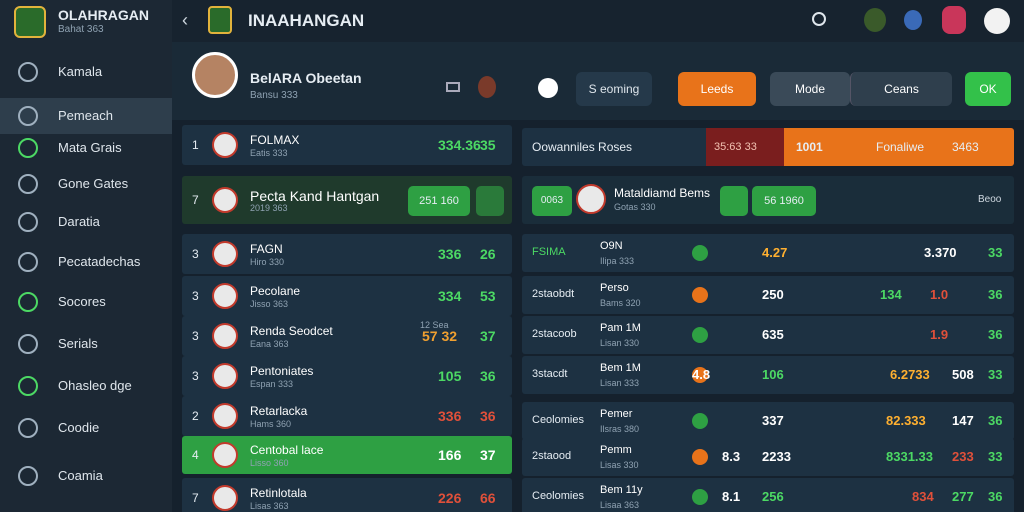 This screenshot has height=512, width=1024. I want to click on nav-item: Socores, so click(86, 302).